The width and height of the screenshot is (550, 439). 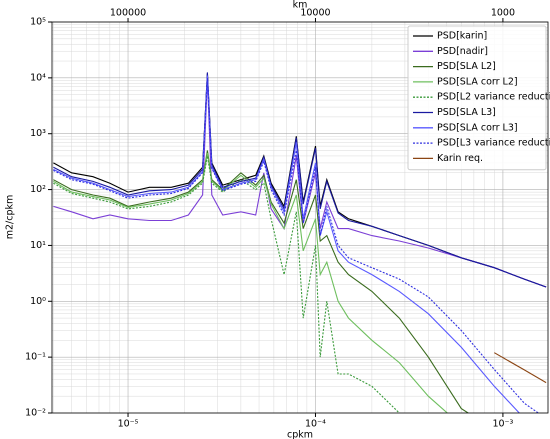 What do you see at coordinates (460, 158) in the screenshot?
I see `legend-label: Karin req.` at bounding box center [460, 158].